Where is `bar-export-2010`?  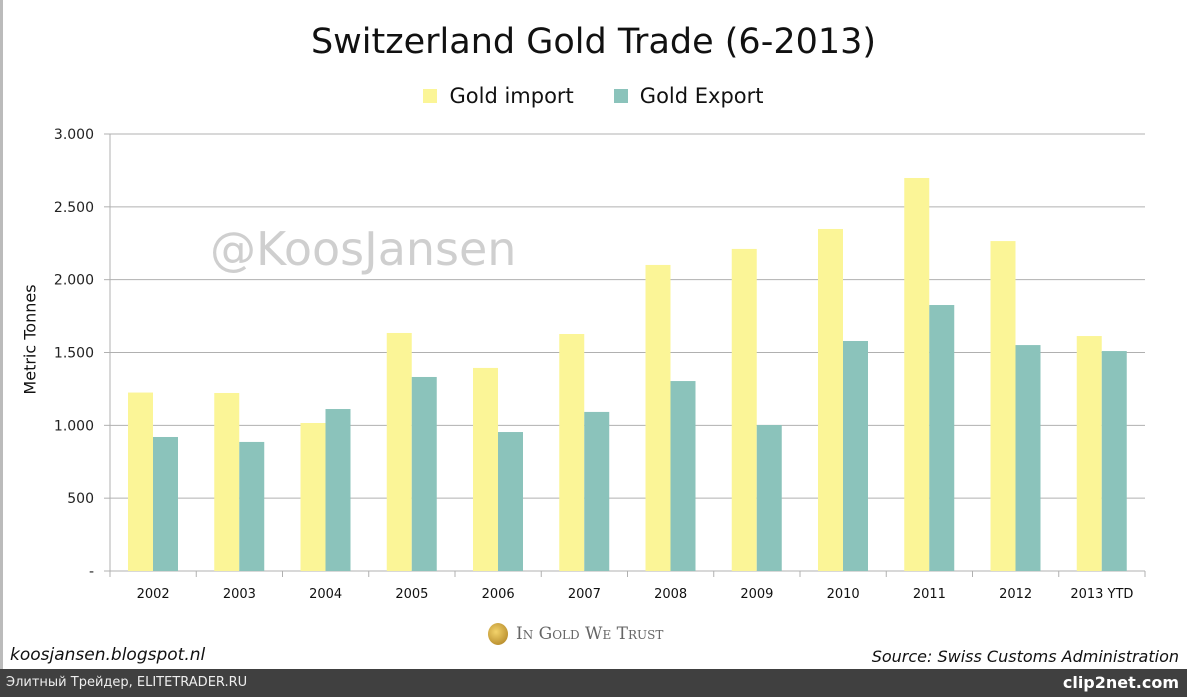 bar-export-2010 is located at coordinates (855, 455).